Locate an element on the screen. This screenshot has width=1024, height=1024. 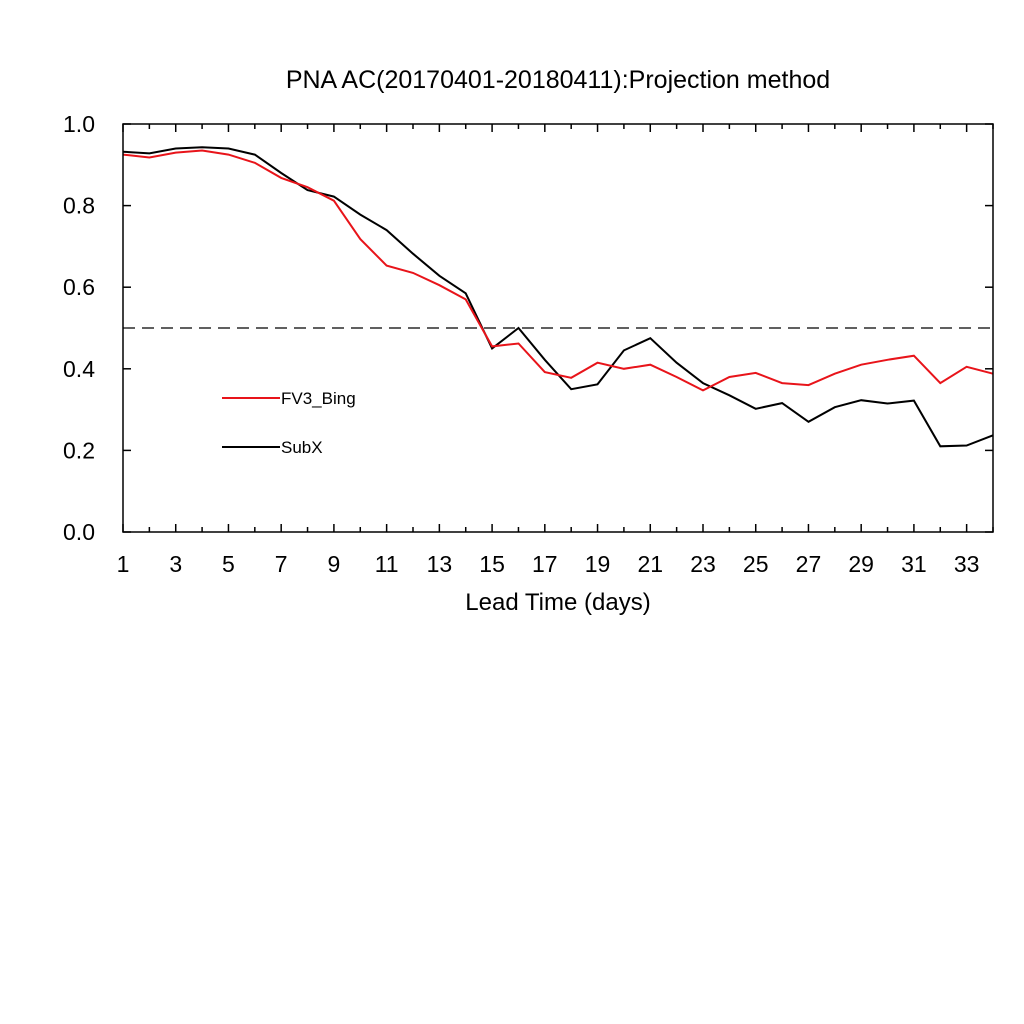
x-tick-label: 9 is located at coordinates (334, 564).